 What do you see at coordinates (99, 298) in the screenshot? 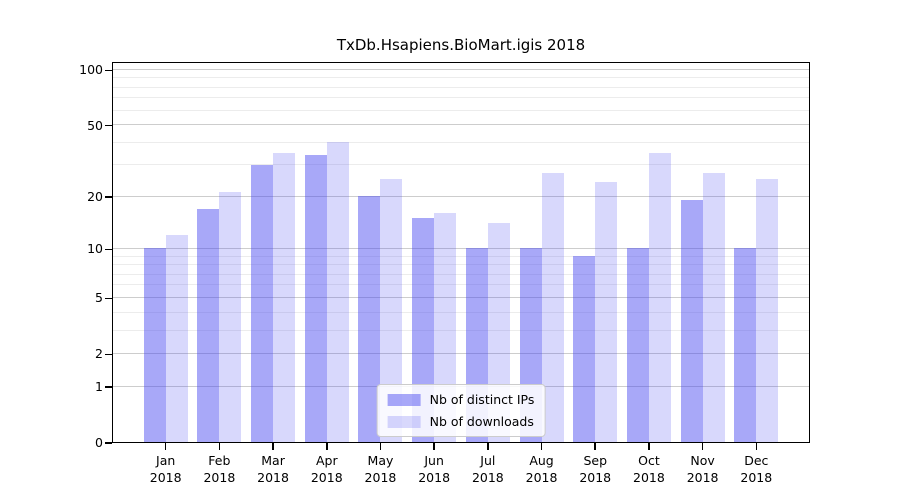
I see `y-tick-label: 5` at bounding box center [99, 298].